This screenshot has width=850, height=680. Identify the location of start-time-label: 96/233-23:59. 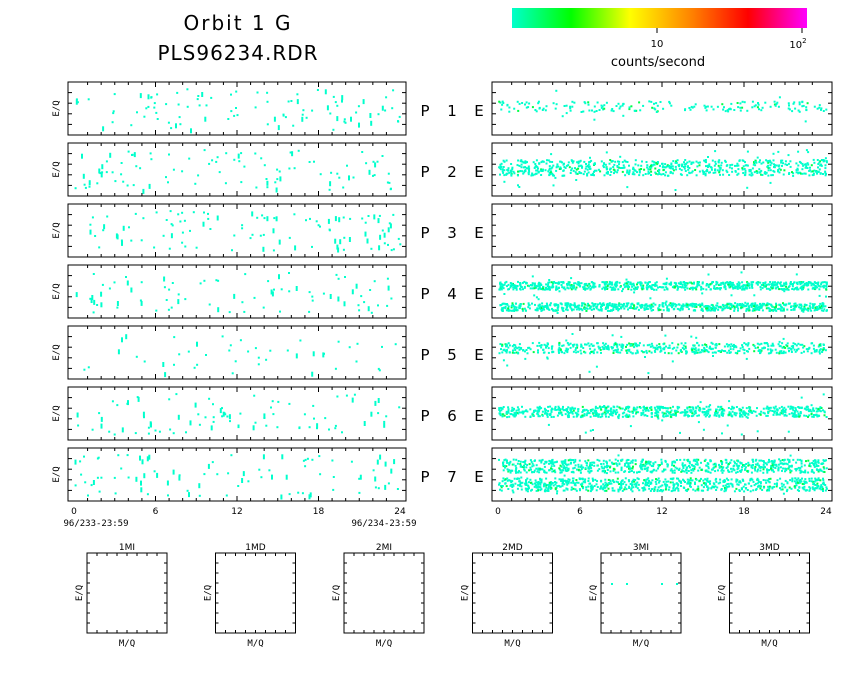
(95, 524).